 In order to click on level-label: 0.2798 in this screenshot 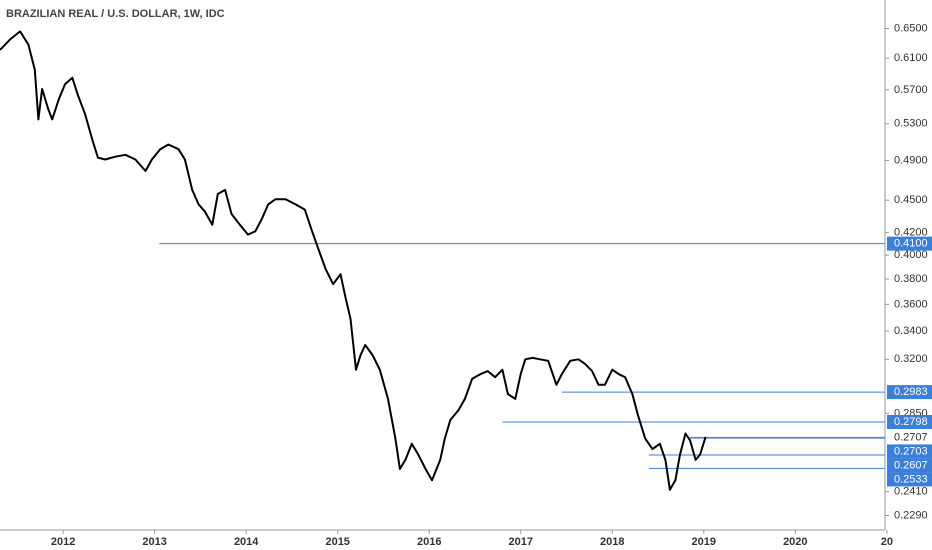, I will do `click(911, 422)`.